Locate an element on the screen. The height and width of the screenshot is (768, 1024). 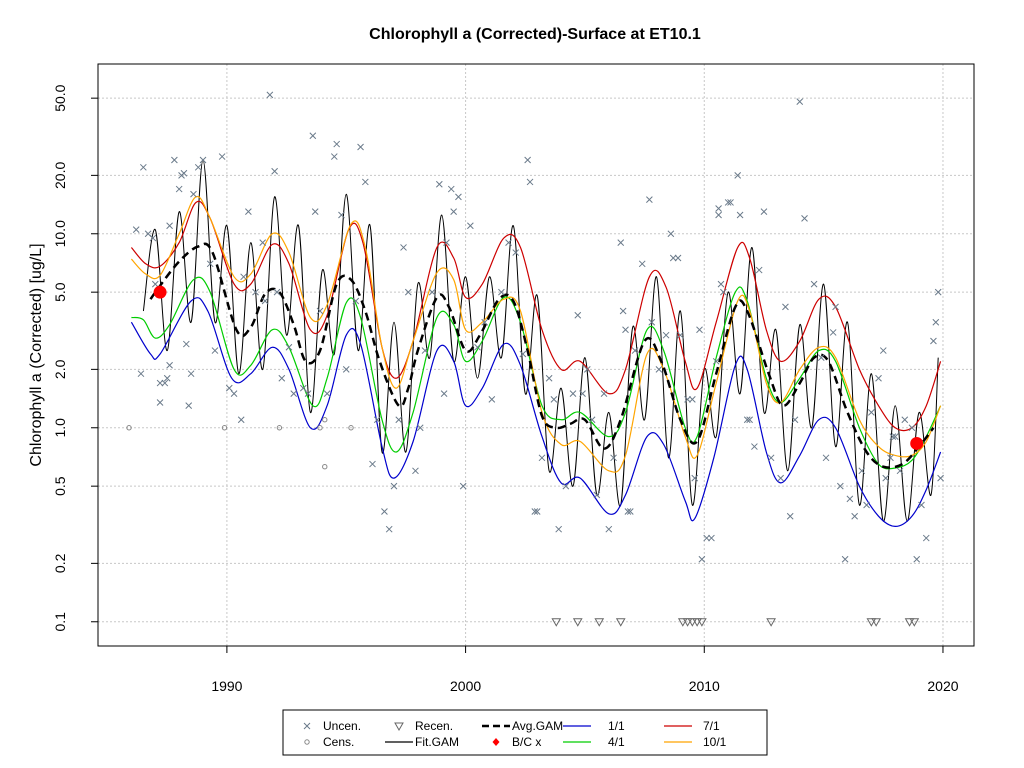
legend-symbol-x is located at coordinates (307, 726).